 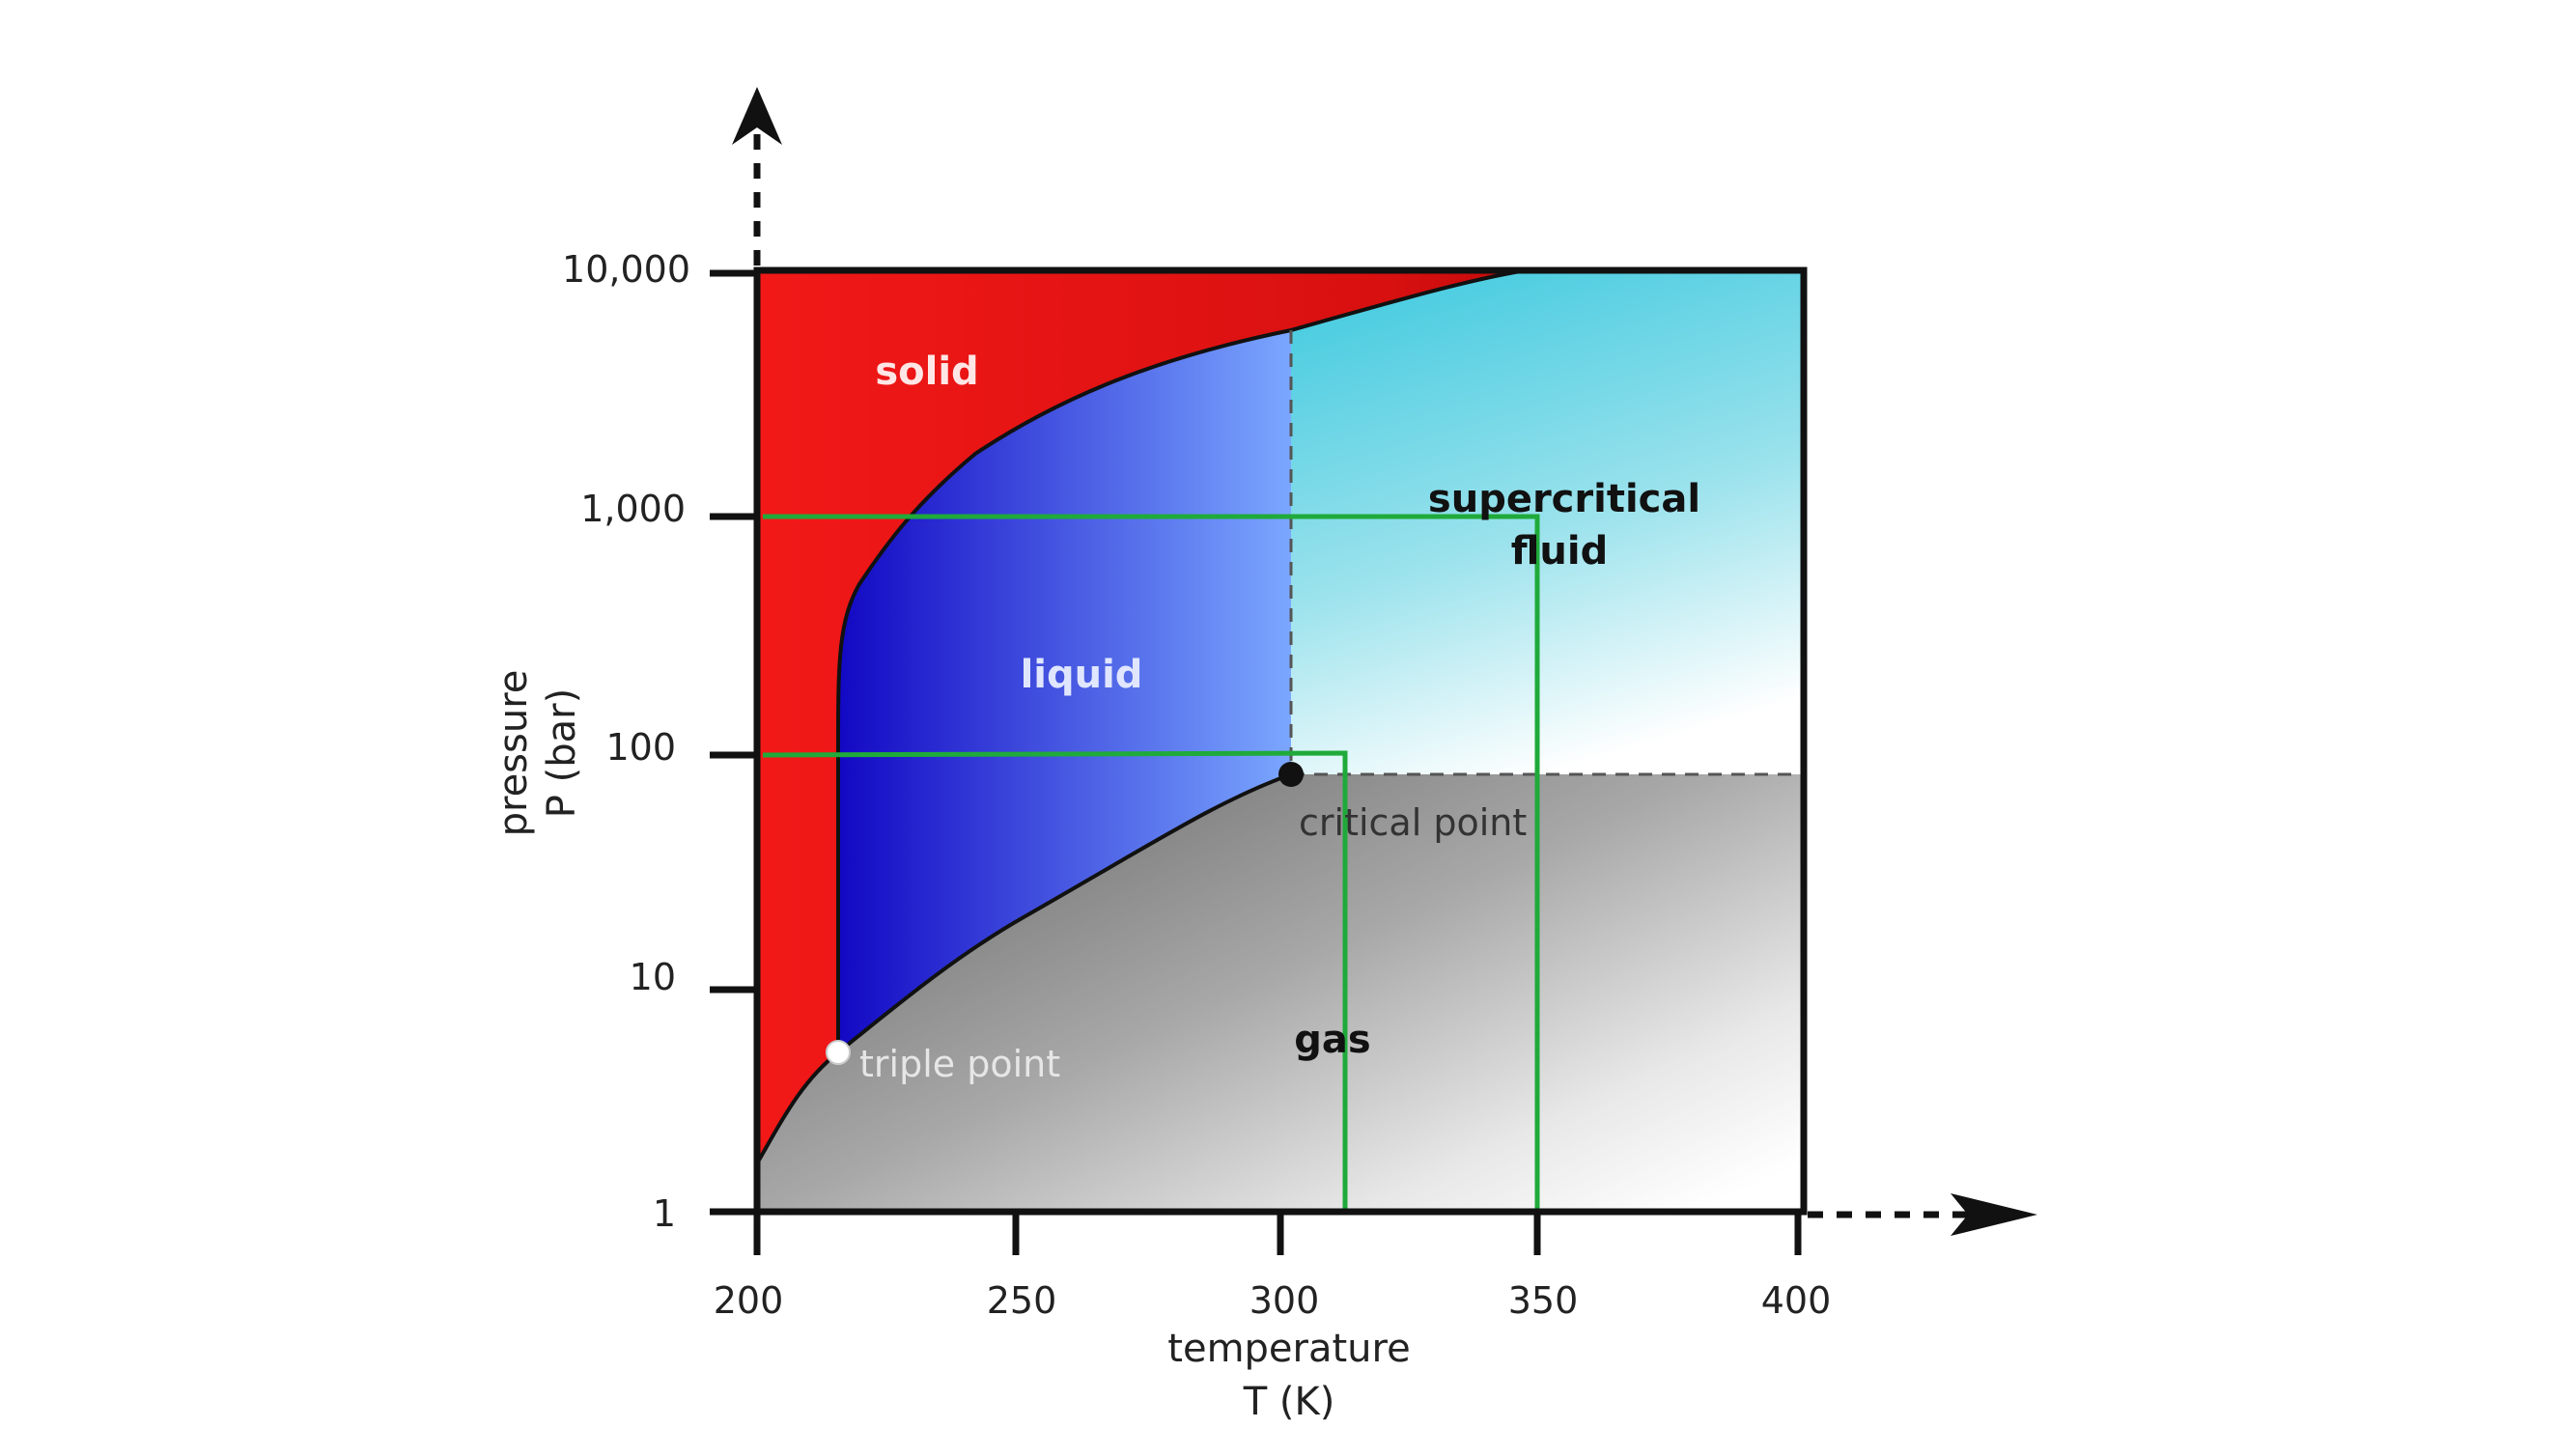 What do you see at coordinates (1332, 1040) in the screenshot?
I see `gas-label: gas` at bounding box center [1332, 1040].